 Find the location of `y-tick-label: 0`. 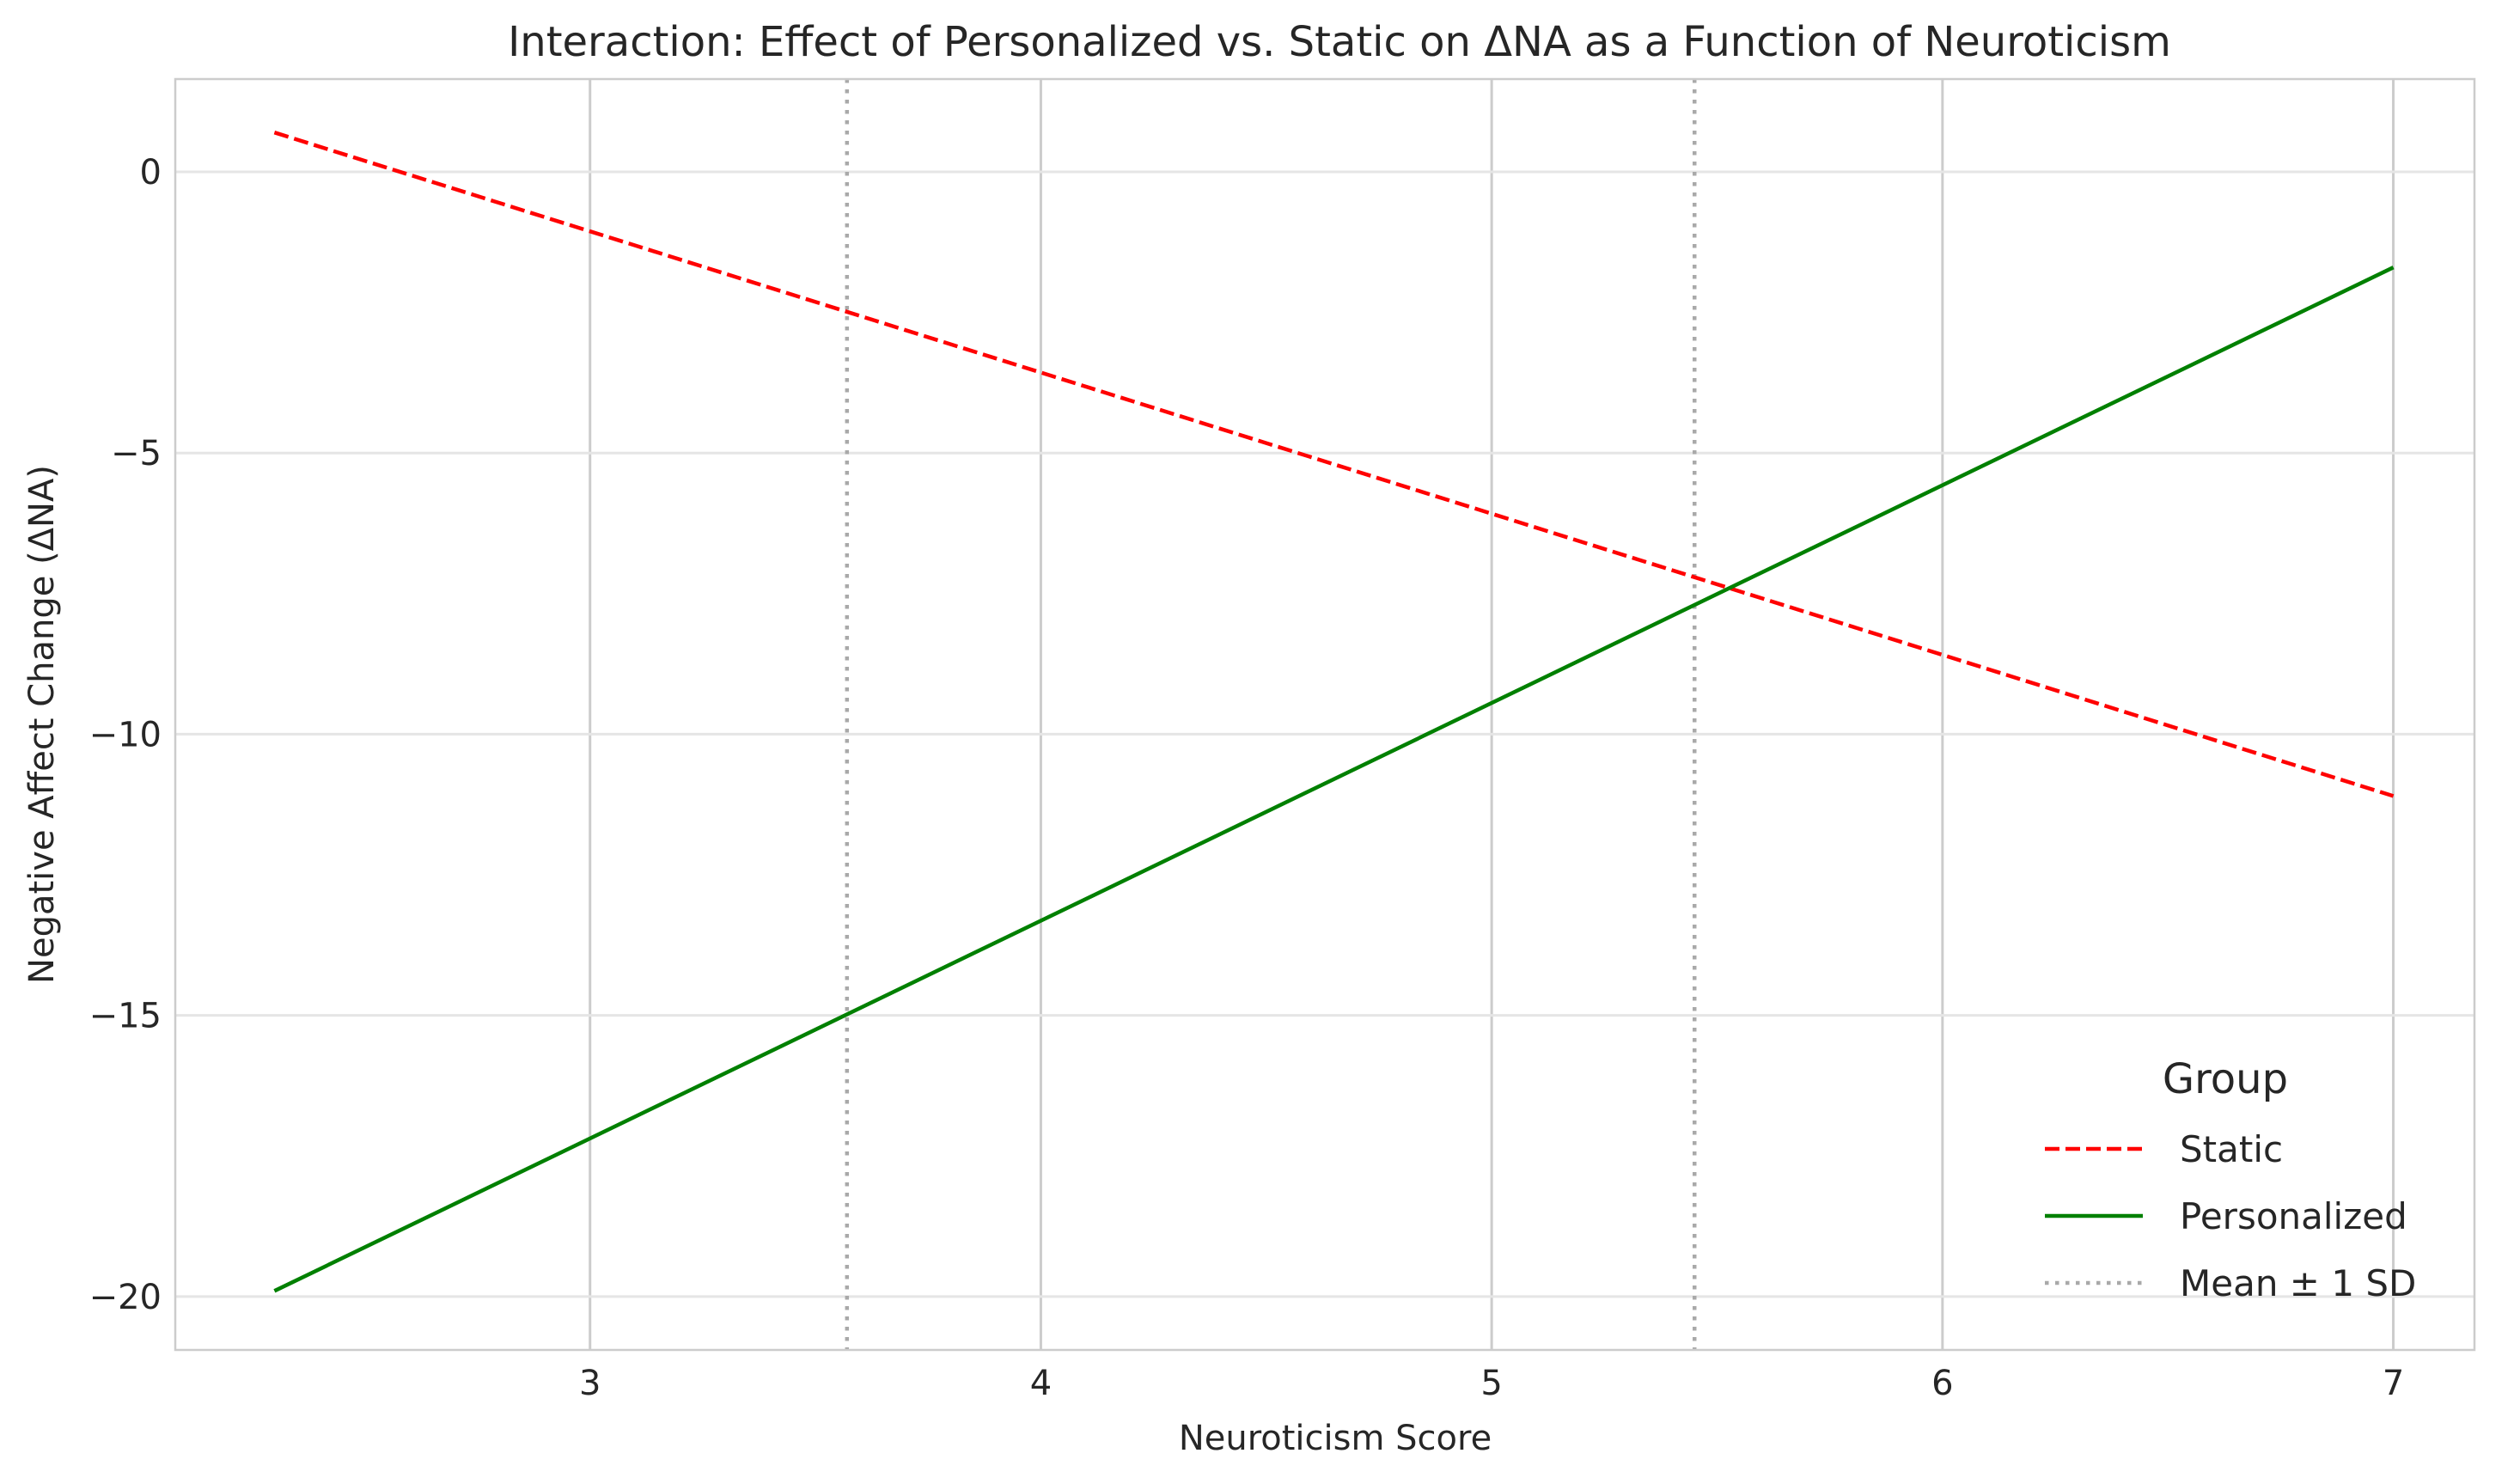

y-tick-label: 0 is located at coordinates (151, 173).